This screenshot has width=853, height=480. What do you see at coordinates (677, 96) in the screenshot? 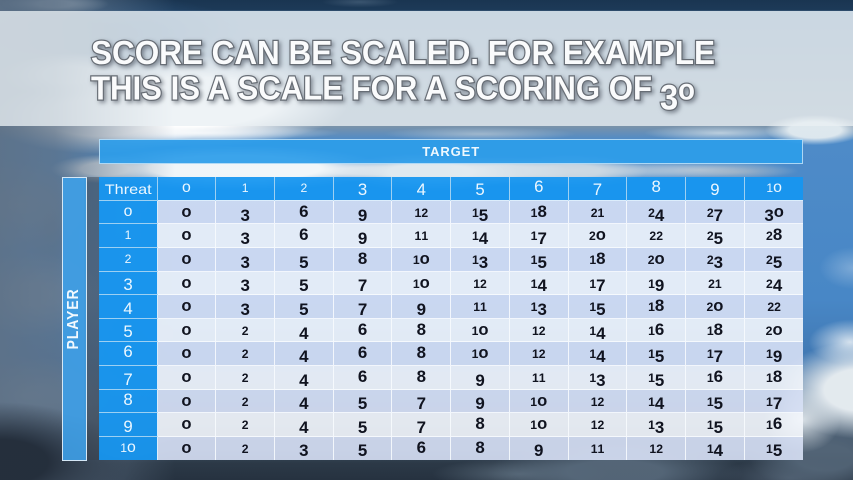
I see `svg-text: 3o` at bounding box center [677, 96].